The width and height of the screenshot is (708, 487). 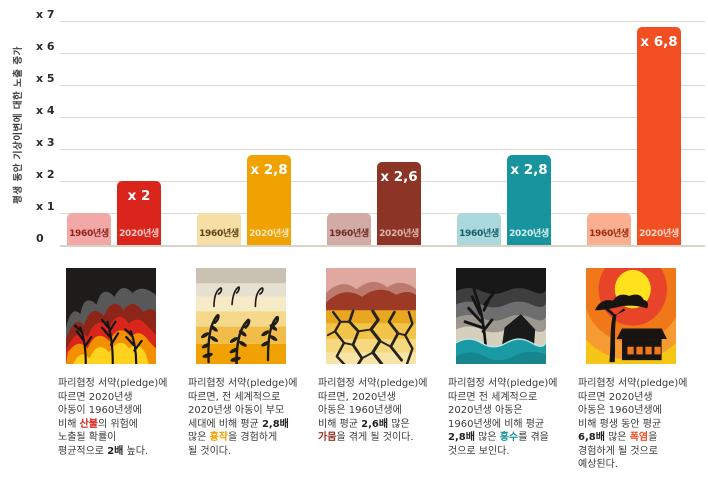 I want to click on bar-group-heatwave: 1960년생 x 6,8 2020년생, so click(x=634, y=136).